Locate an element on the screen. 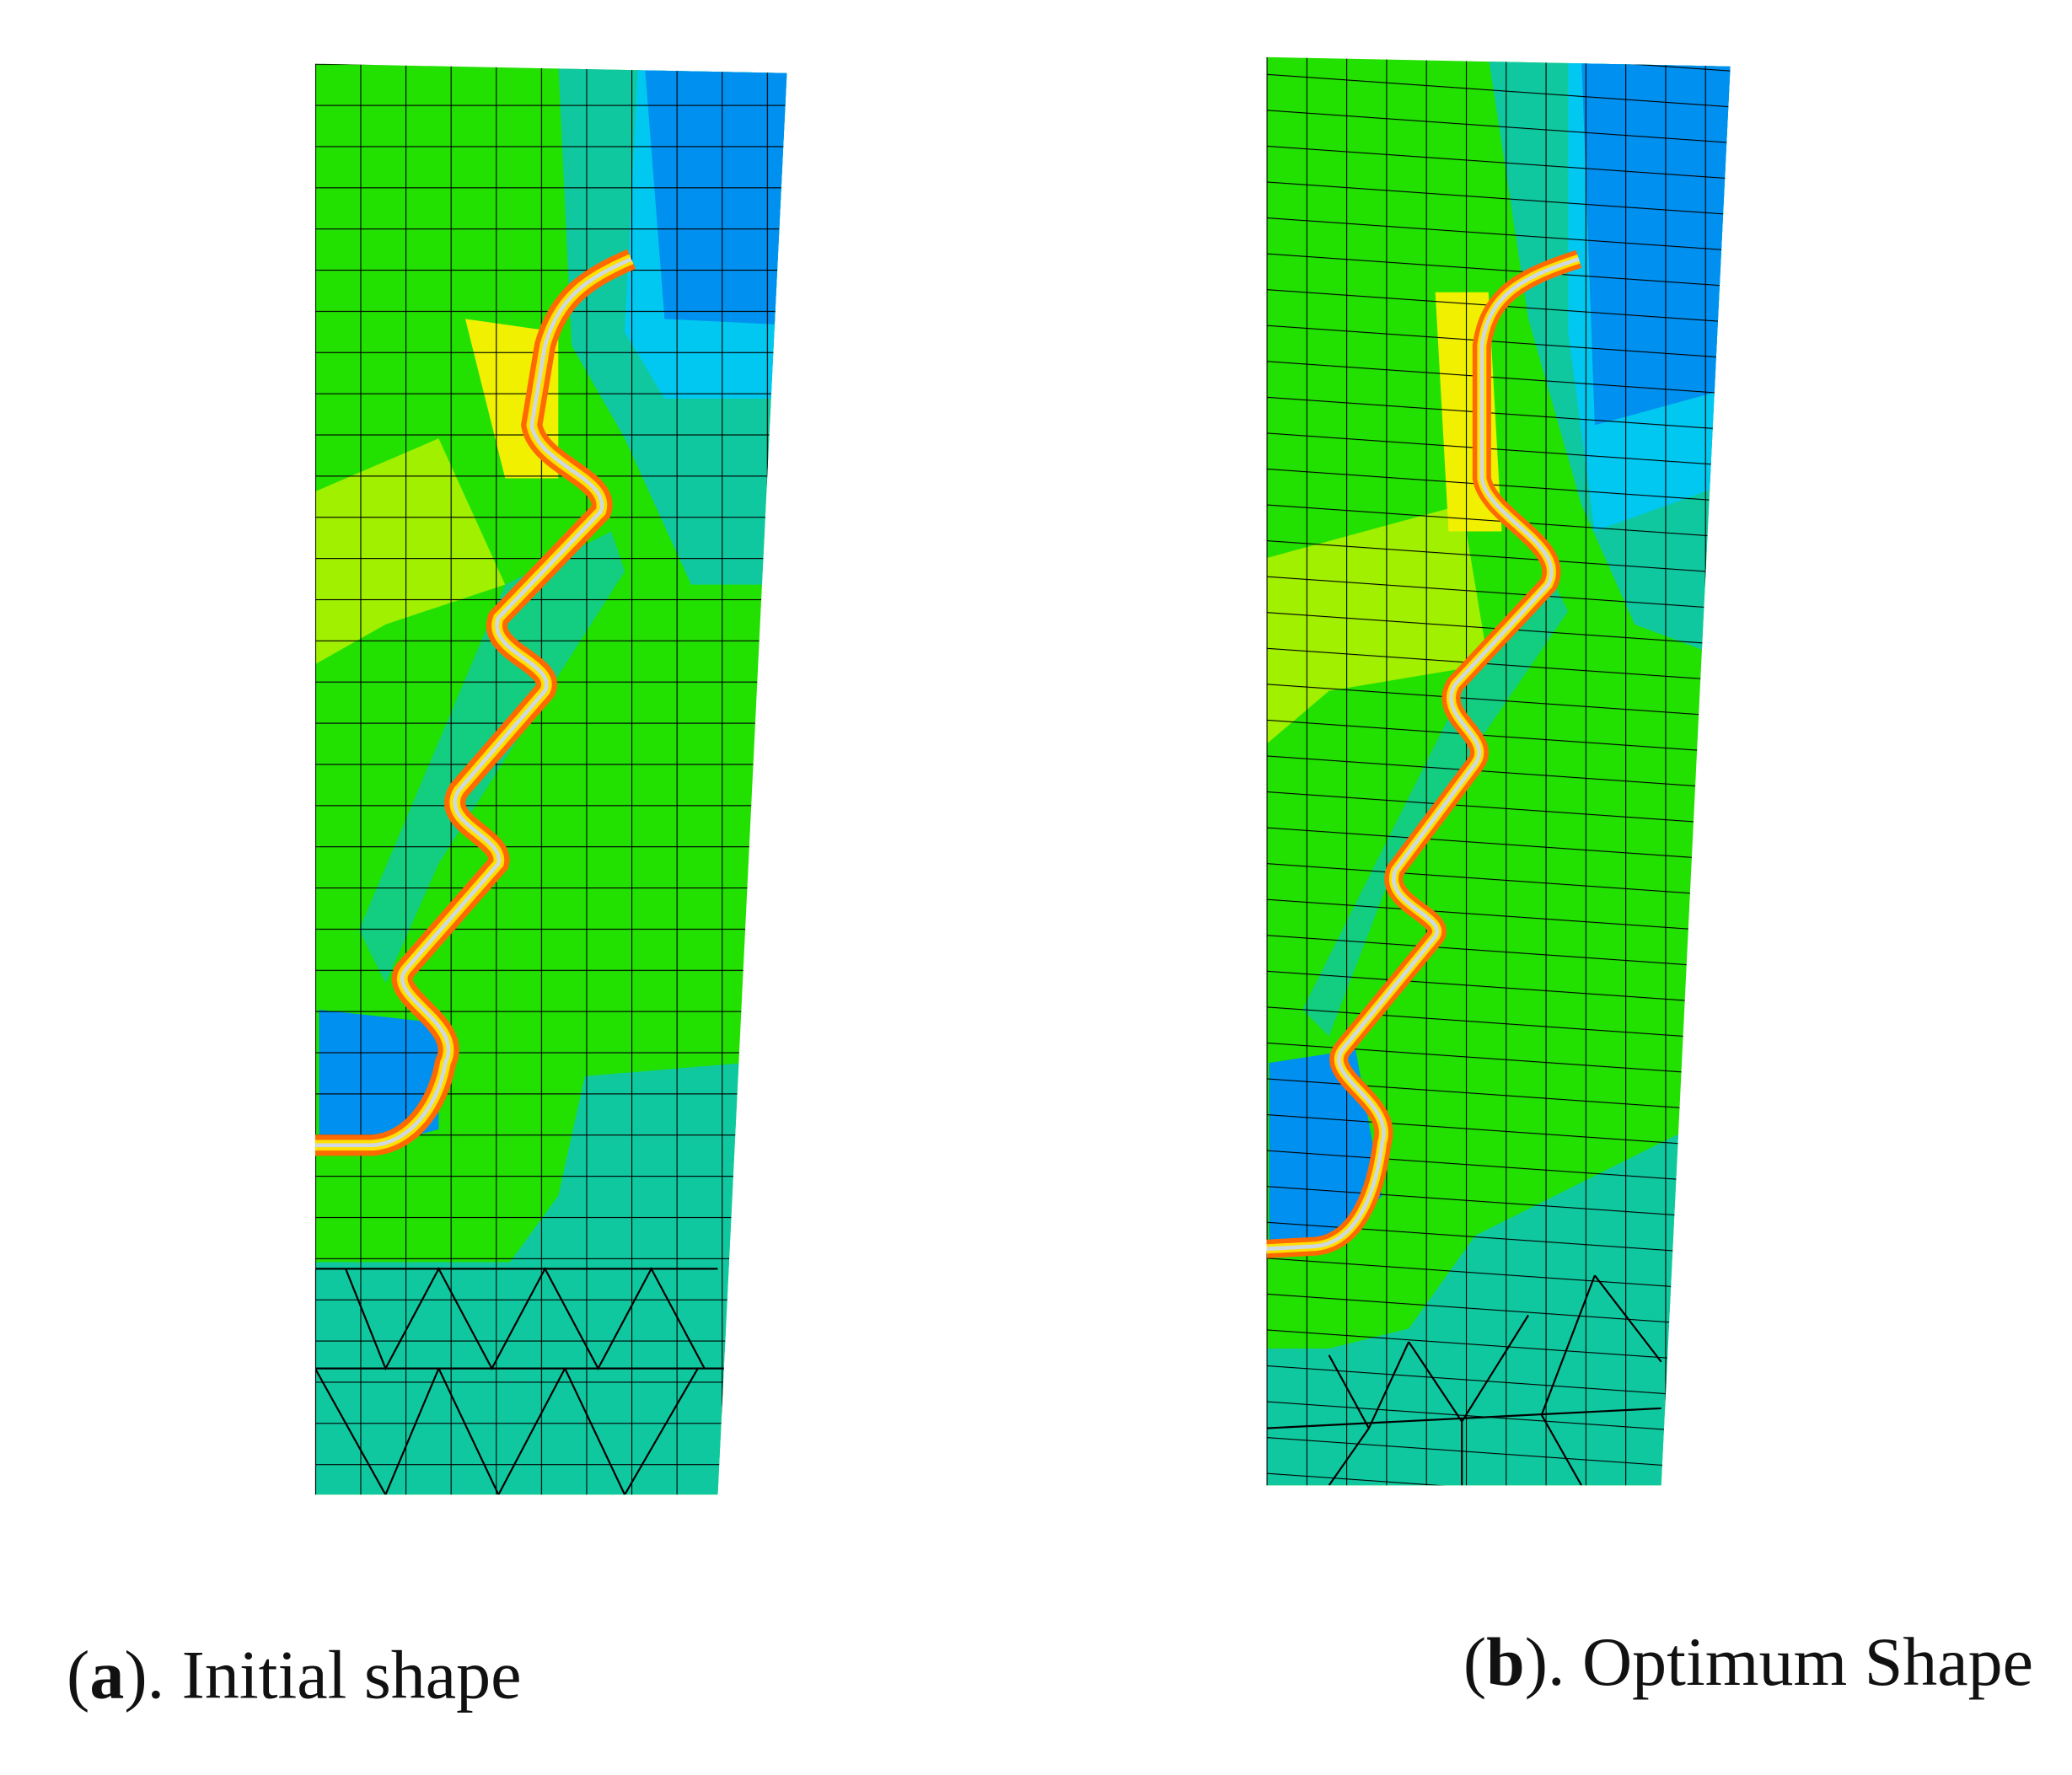  caption-label: a is located at coordinates (107, 1675).